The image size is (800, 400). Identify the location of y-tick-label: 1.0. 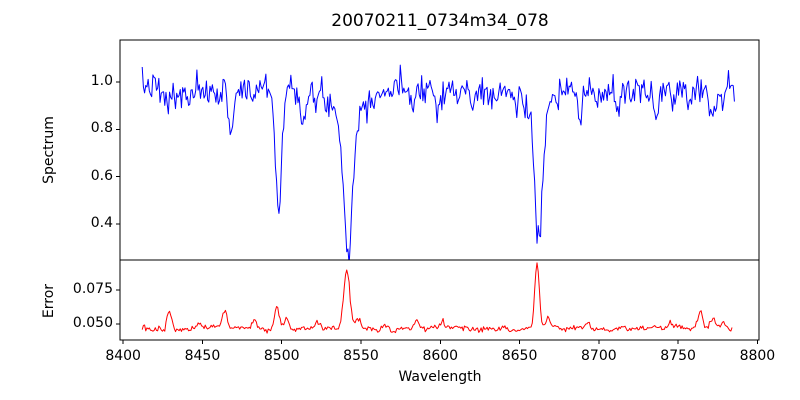
(101, 81).